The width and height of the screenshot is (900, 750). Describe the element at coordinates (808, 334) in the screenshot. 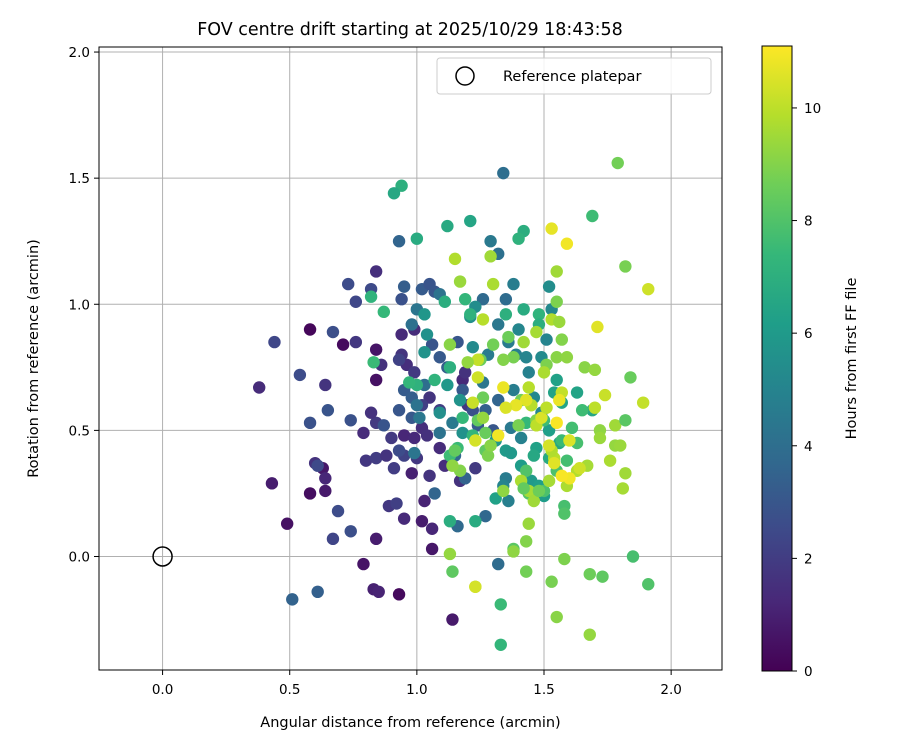

I see `colorbar-tick-label: 6` at that location.